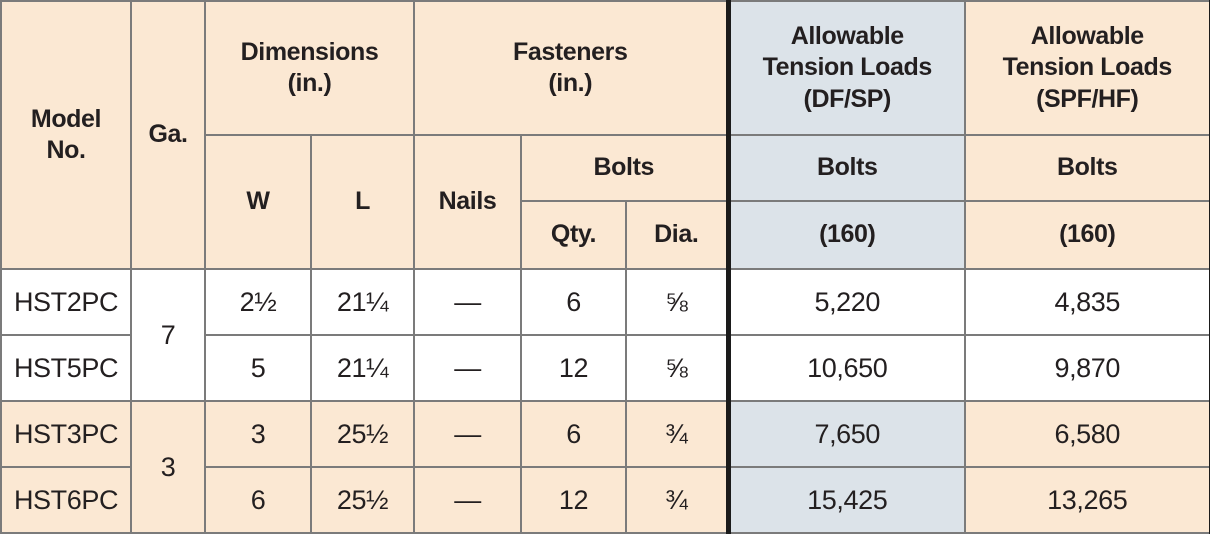 This screenshot has height=534, width=1210. Describe the element at coordinates (1087, 68) in the screenshot. I see `header-allowable-tension-spfhf: Allowable Tension Loads (SPF/HF)` at that location.